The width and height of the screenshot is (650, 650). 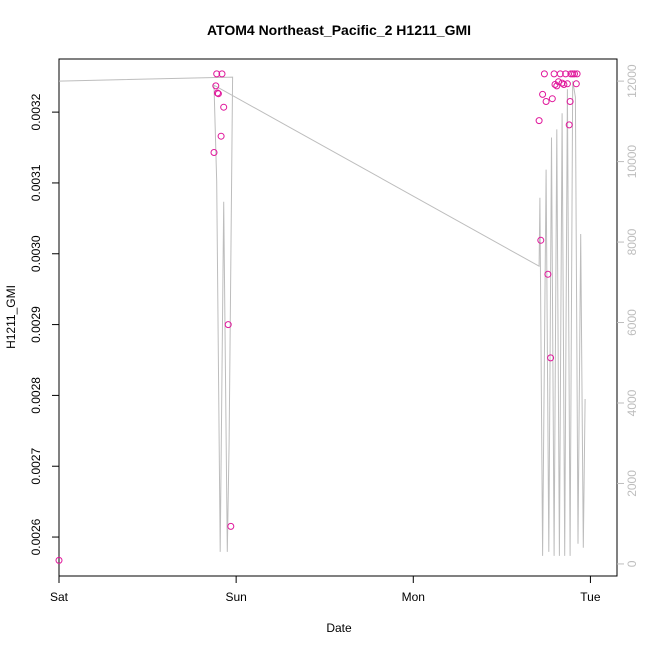 What do you see at coordinates (11, 317) in the screenshot?
I see `y-axis-label: H1211_GMI` at bounding box center [11, 317].